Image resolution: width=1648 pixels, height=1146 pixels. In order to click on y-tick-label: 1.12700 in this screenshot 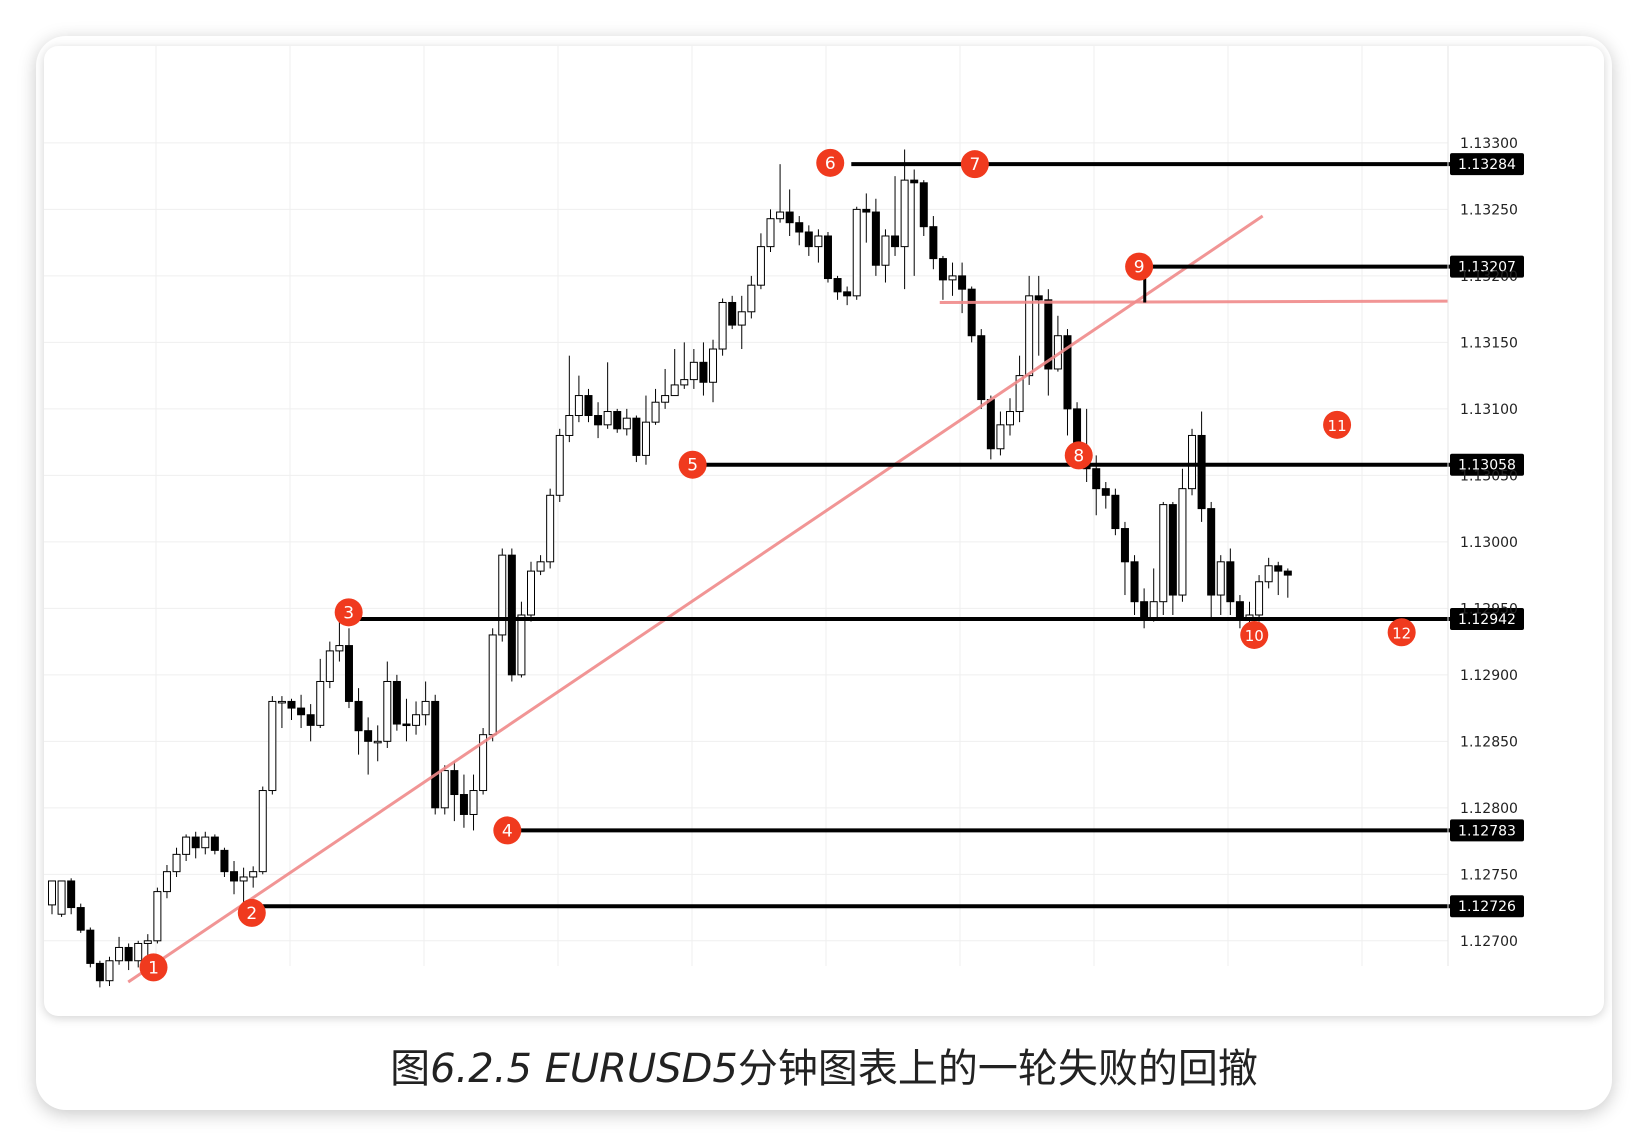, I will do `click(1489, 942)`.